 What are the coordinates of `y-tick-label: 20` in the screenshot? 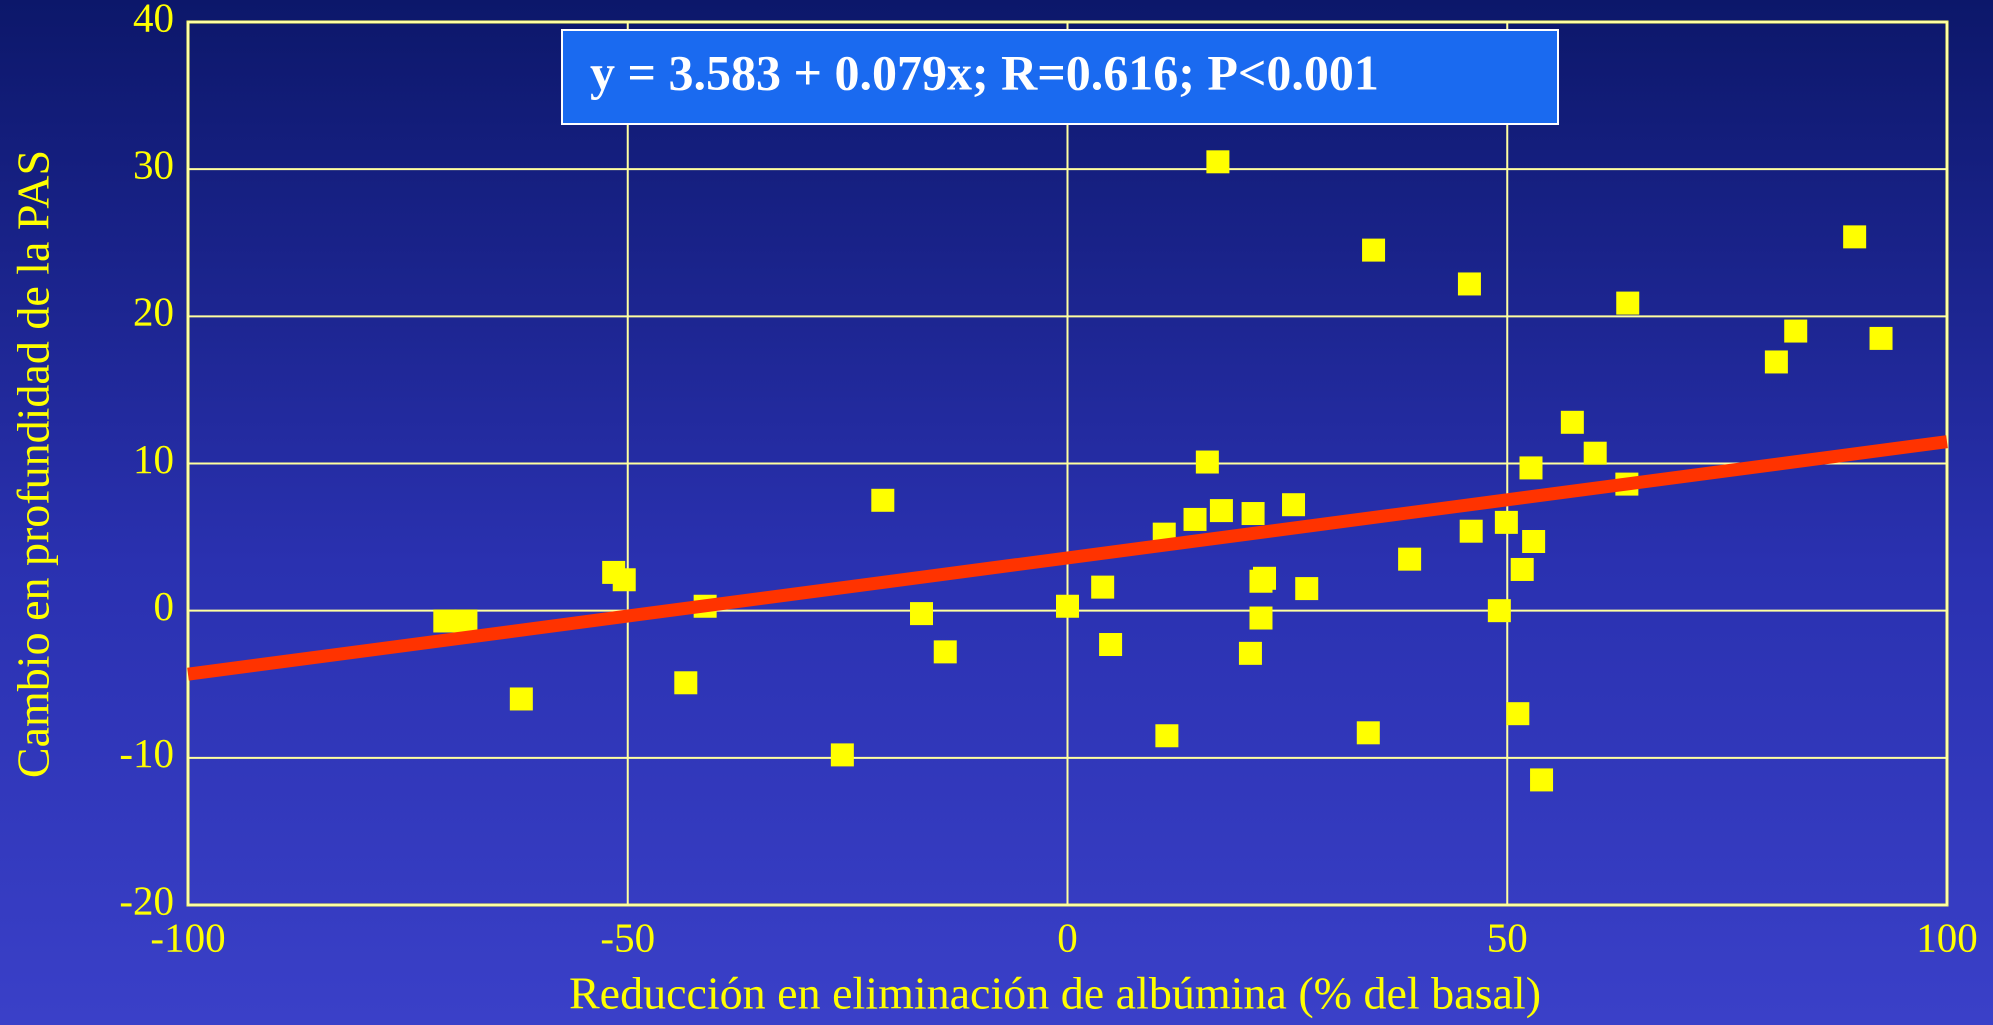 It's located at (153, 312).